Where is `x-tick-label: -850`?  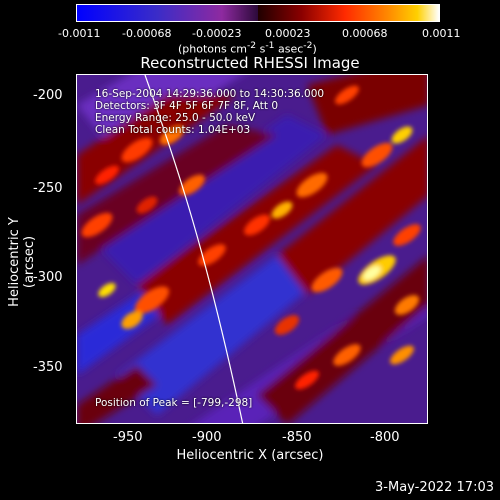 x-tick-label: -850 is located at coordinates (297, 437).